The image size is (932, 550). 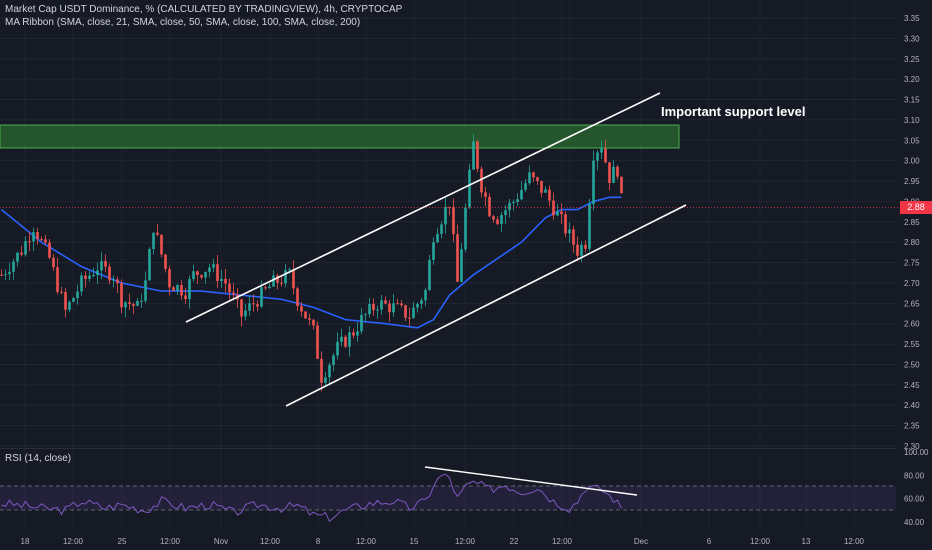 What do you see at coordinates (912, 222) in the screenshot?
I see `price-tick-label: 2.85` at bounding box center [912, 222].